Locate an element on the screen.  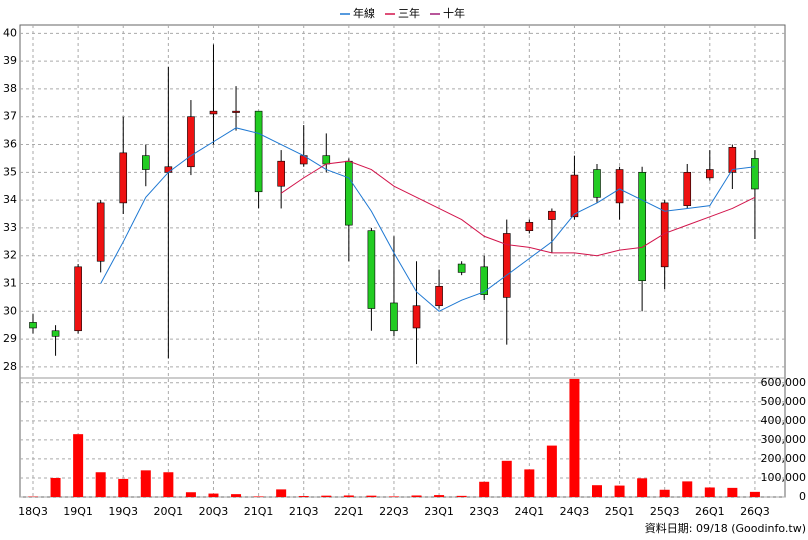
x-tick-label: 20Q1 is located at coordinates (169, 511).